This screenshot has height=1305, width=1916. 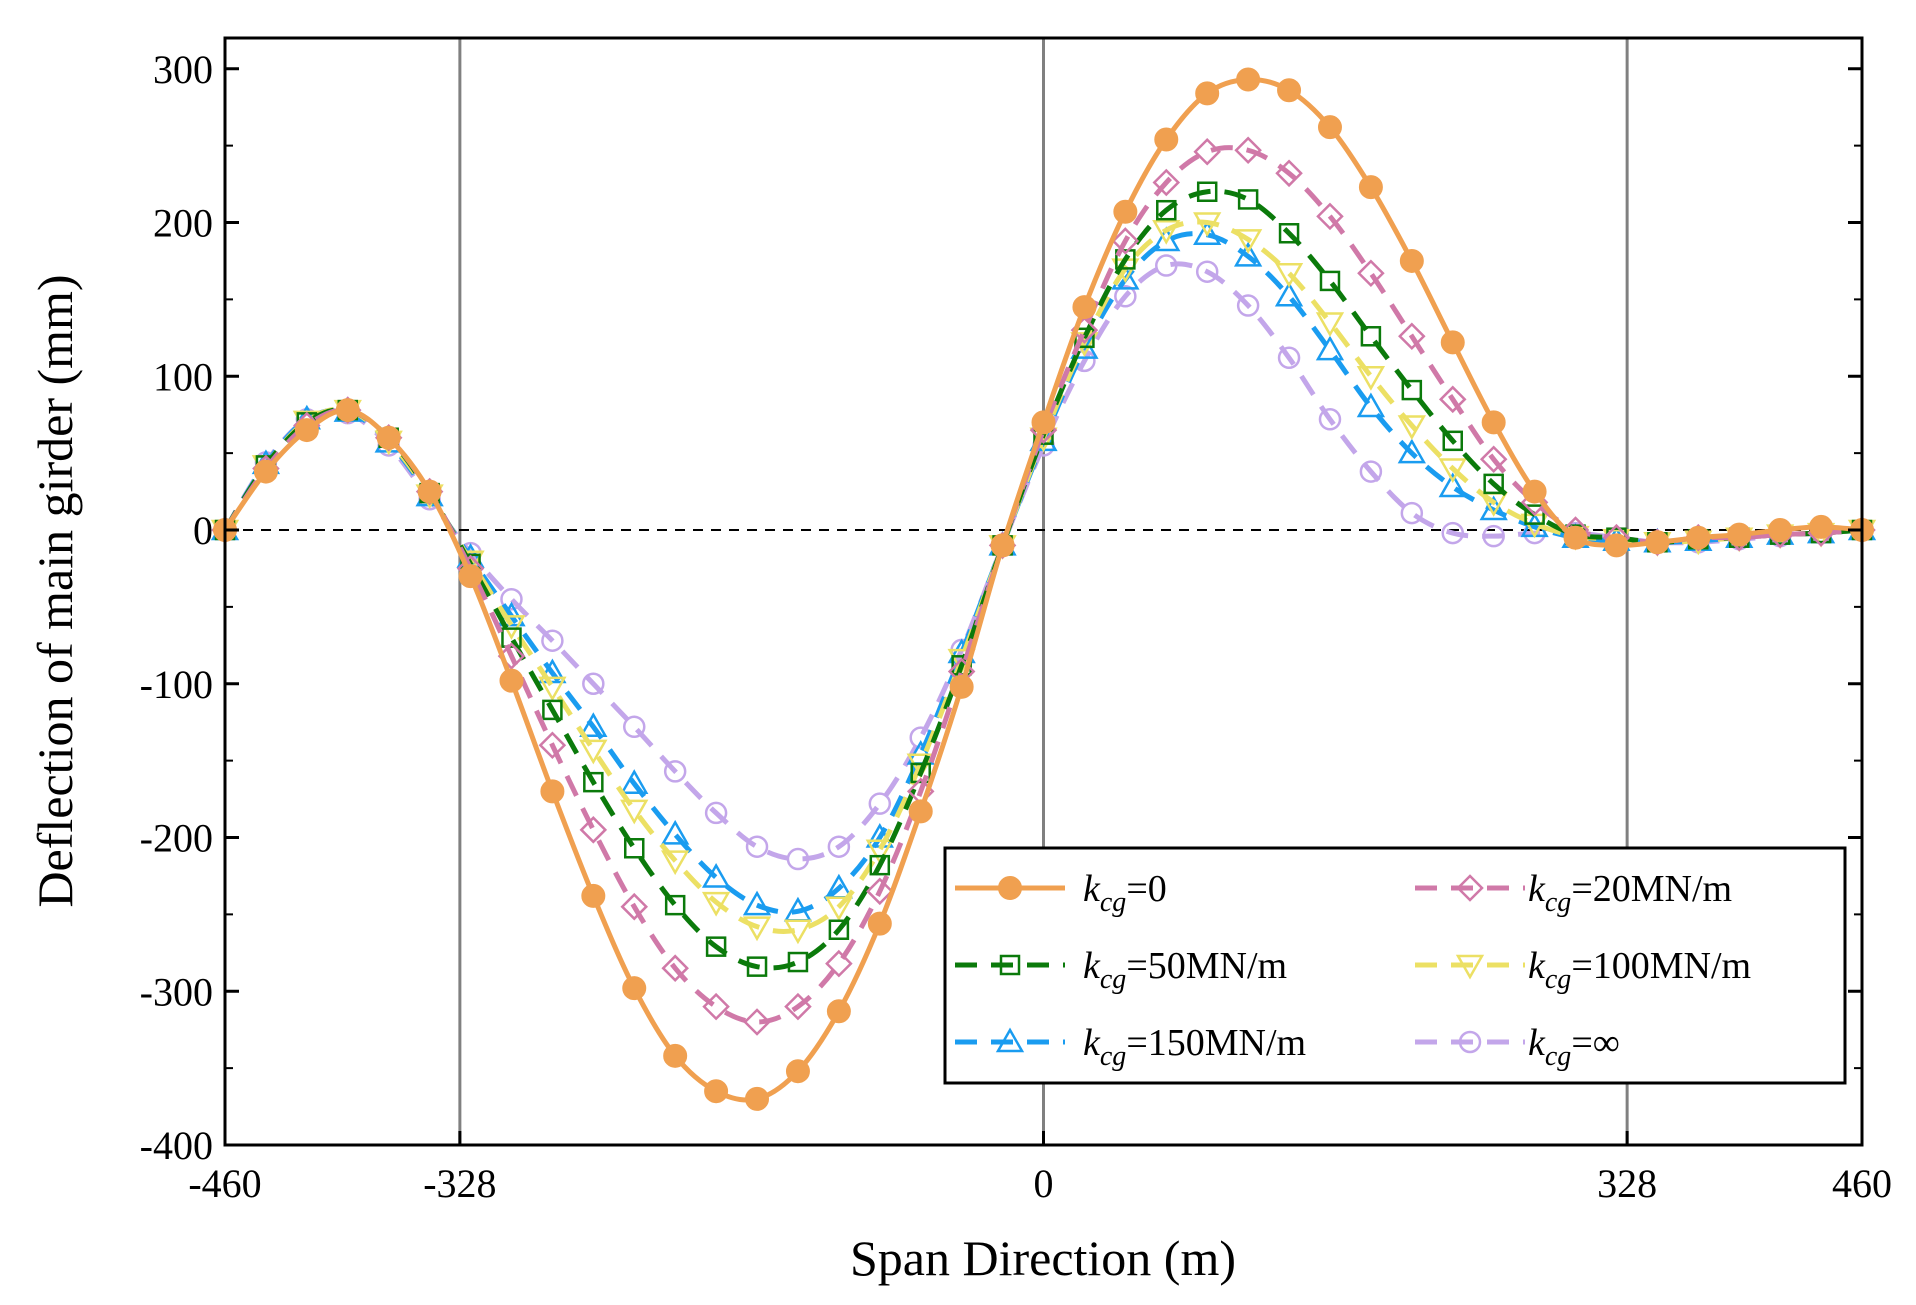 I want to click on y-tick-label: 0, so click(x=203, y=530).